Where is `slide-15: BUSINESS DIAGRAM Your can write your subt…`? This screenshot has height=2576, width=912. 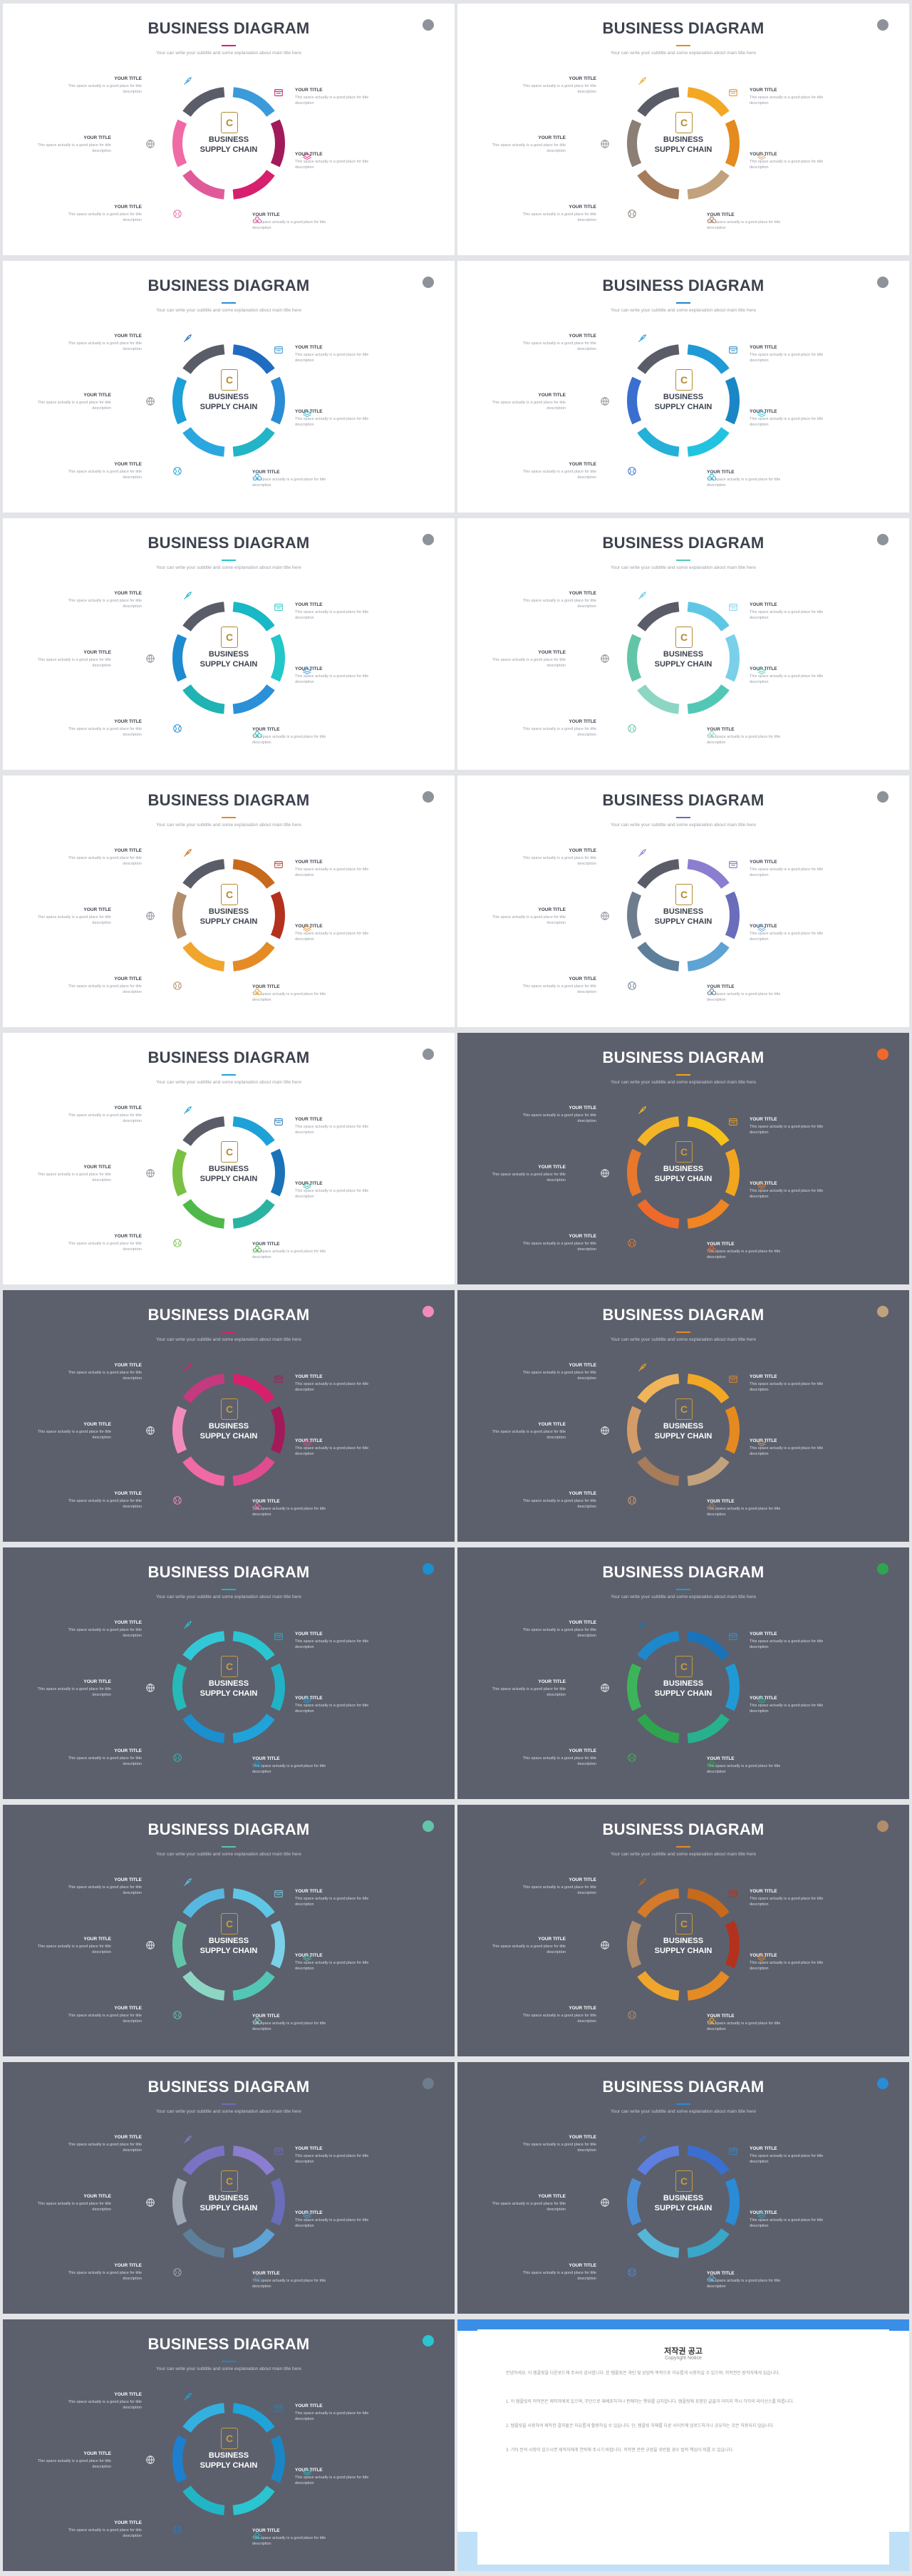 slide-15: BUSINESS DIAGRAM Your can write your subt… is located at coordinates (229, 1930).